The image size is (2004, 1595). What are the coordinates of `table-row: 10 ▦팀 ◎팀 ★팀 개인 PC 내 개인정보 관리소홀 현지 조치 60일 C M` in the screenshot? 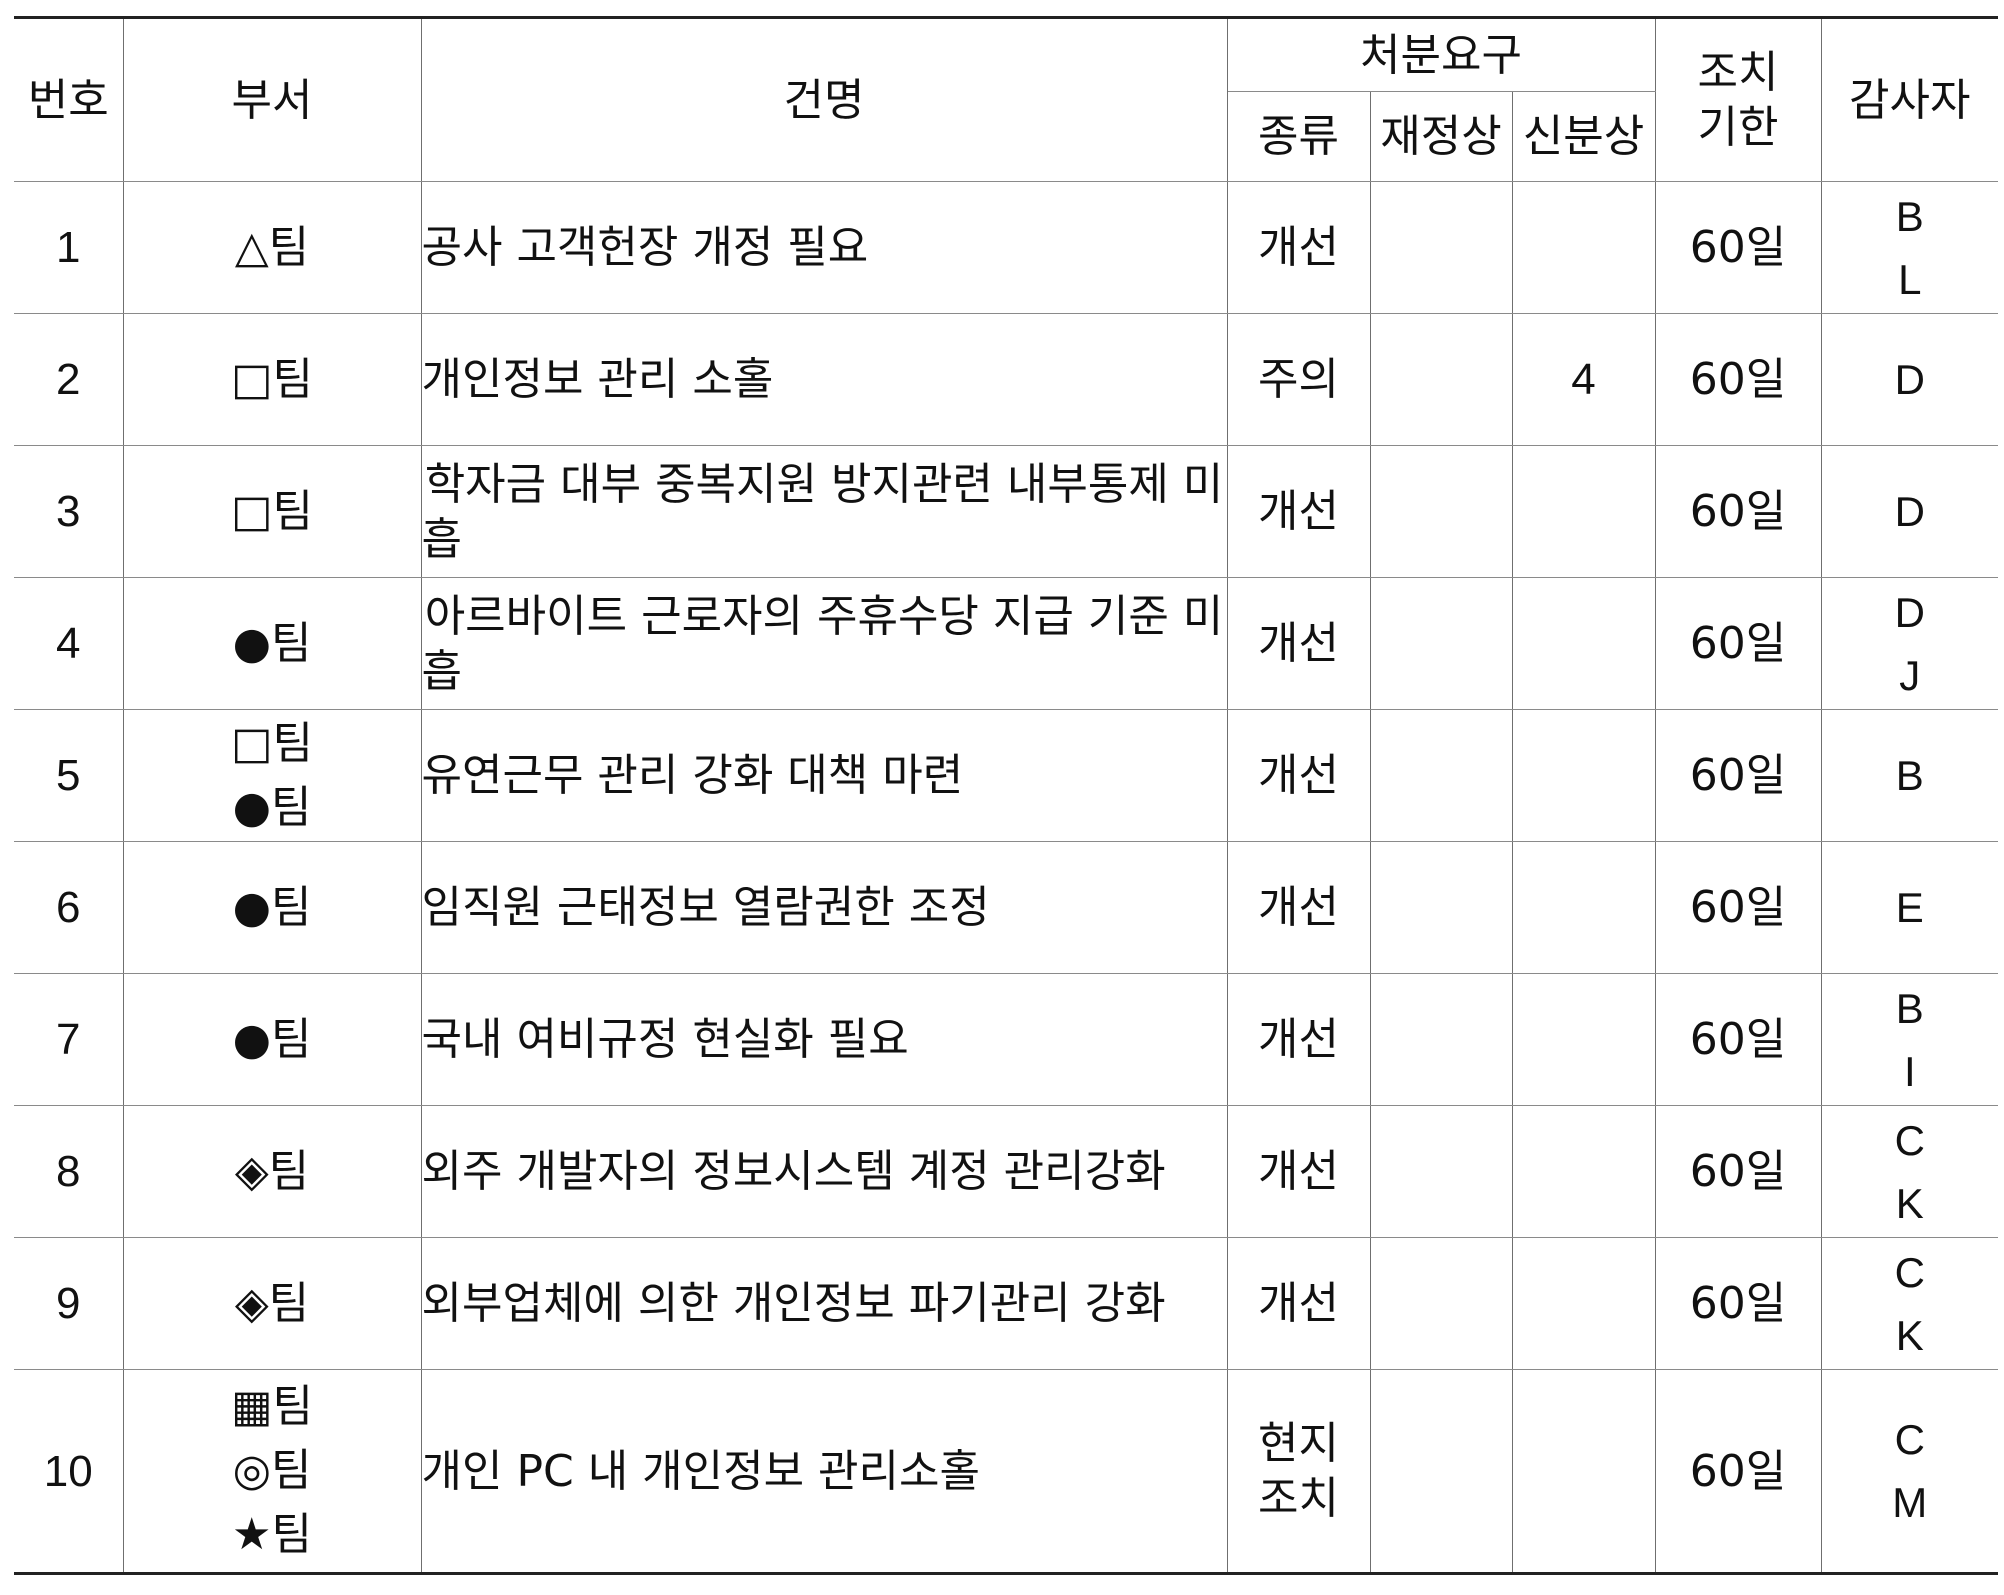 It's located at (1006, 1472).